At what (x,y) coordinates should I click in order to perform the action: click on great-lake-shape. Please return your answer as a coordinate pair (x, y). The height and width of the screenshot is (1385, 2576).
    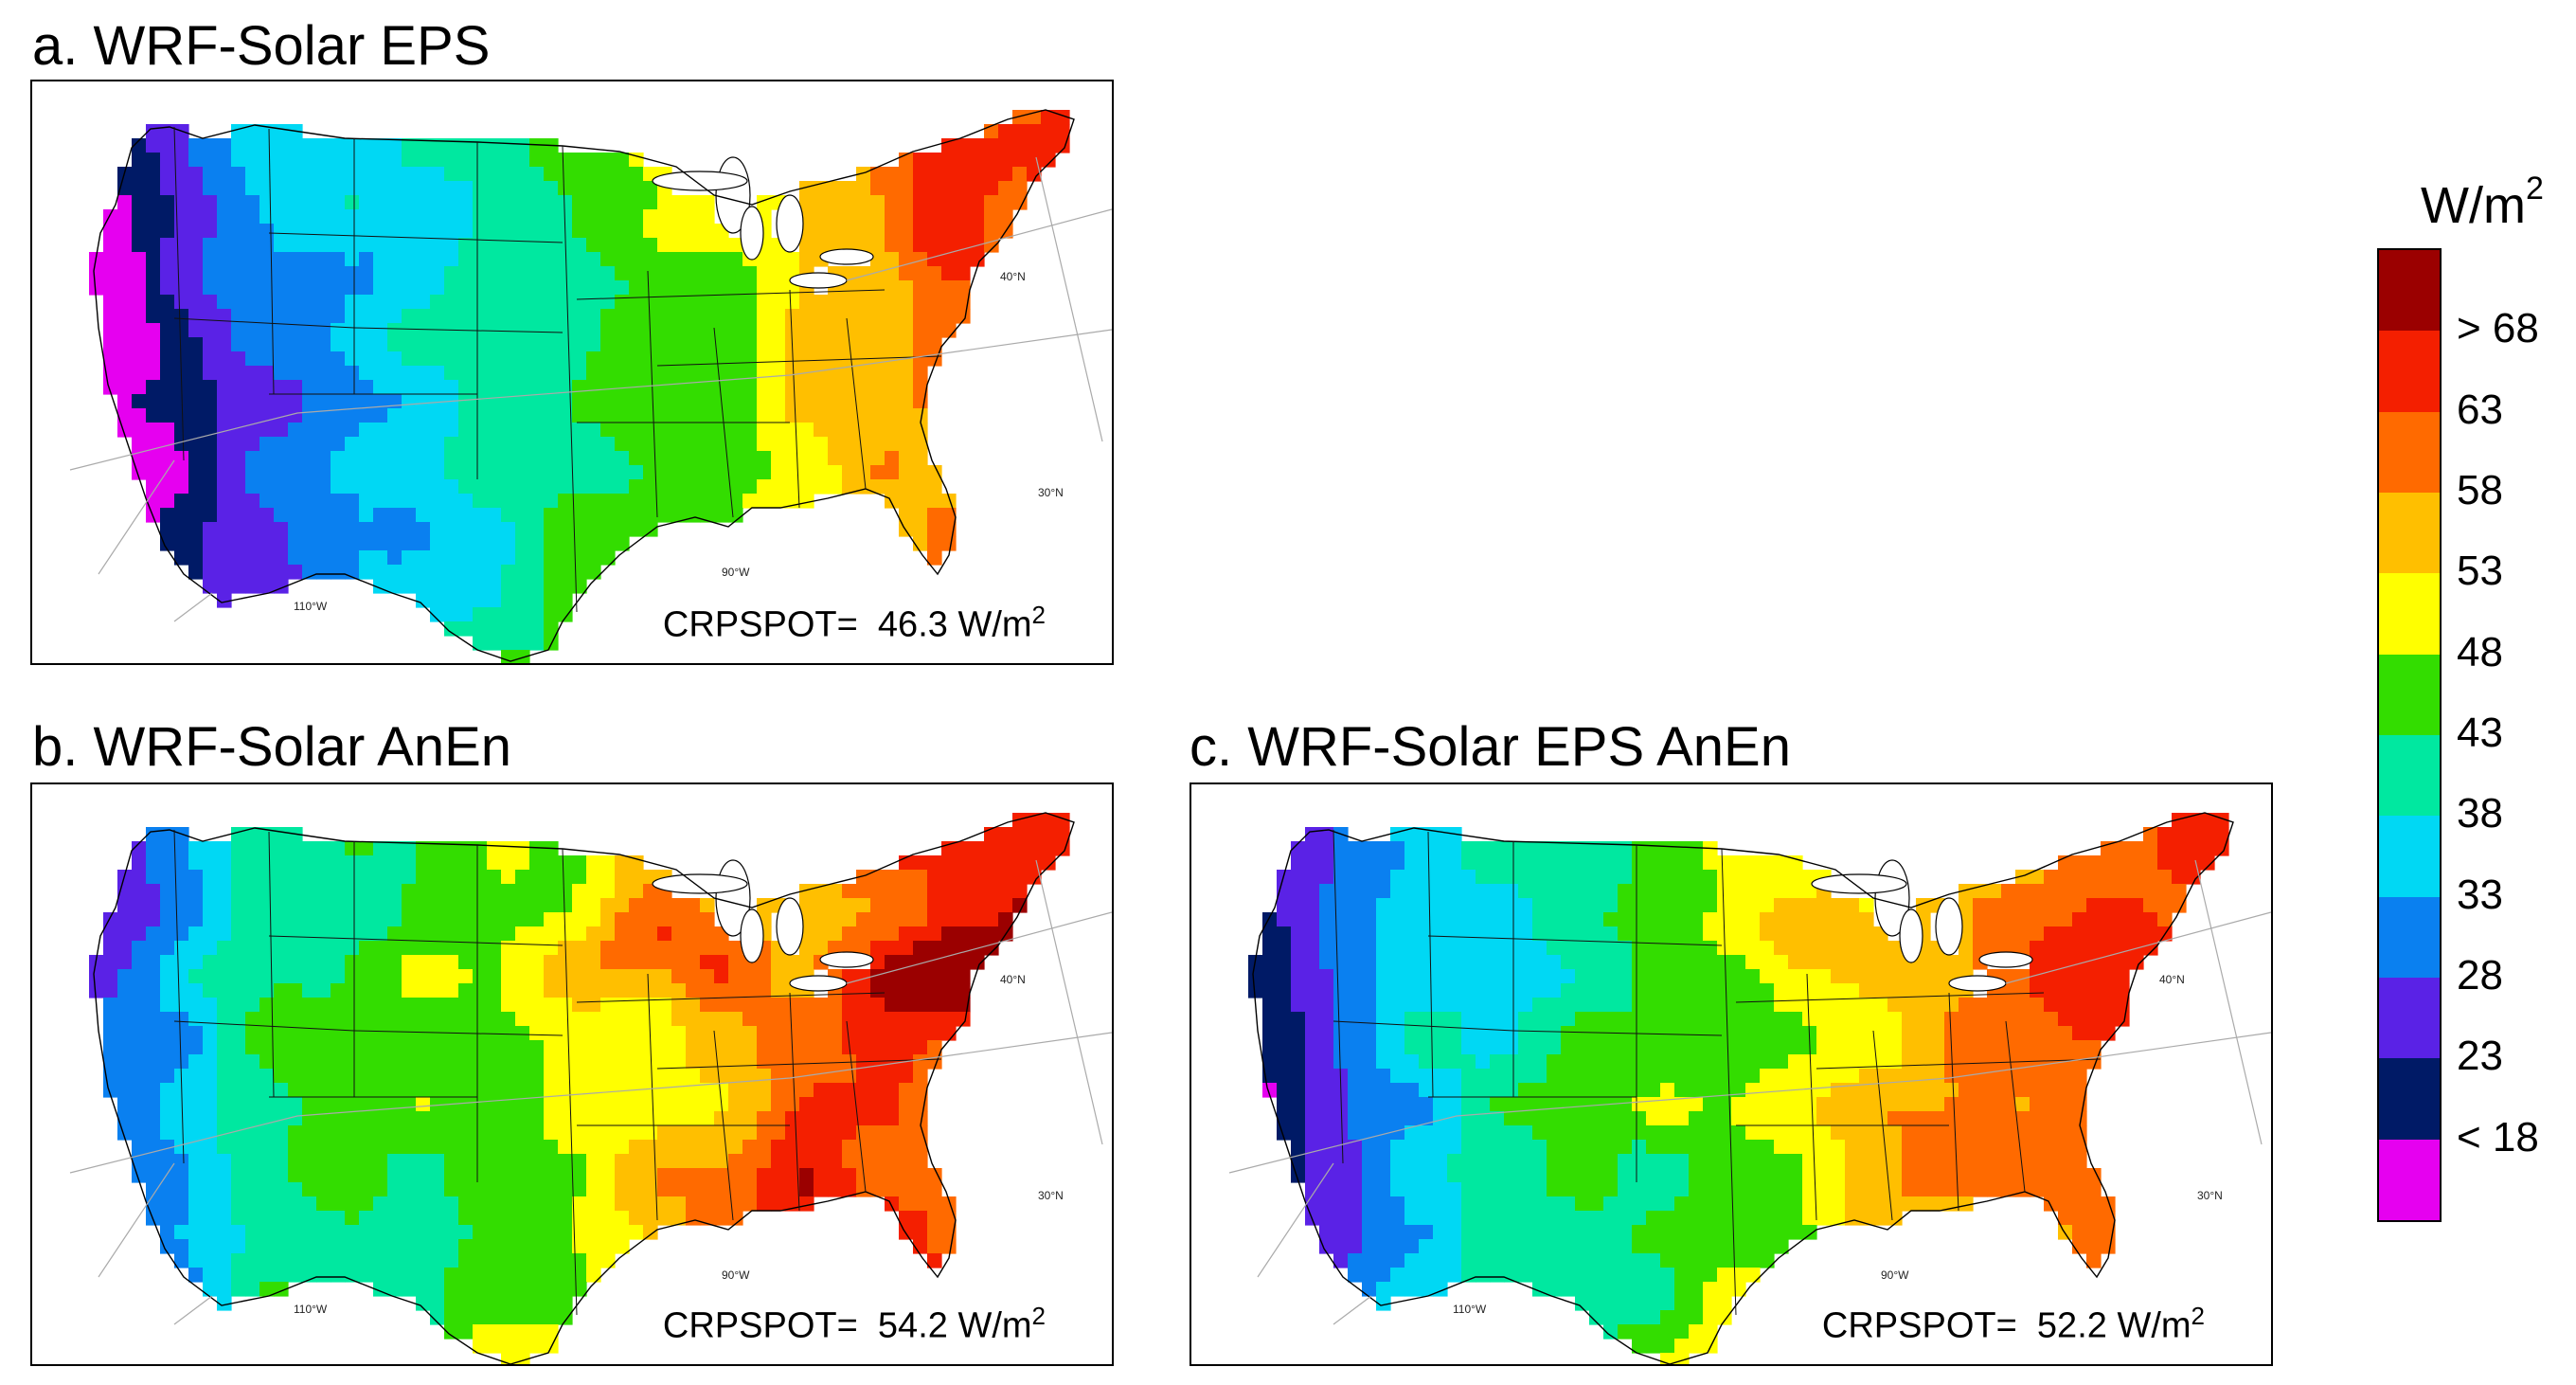
    Looking at the image, I should click on (752, 935).